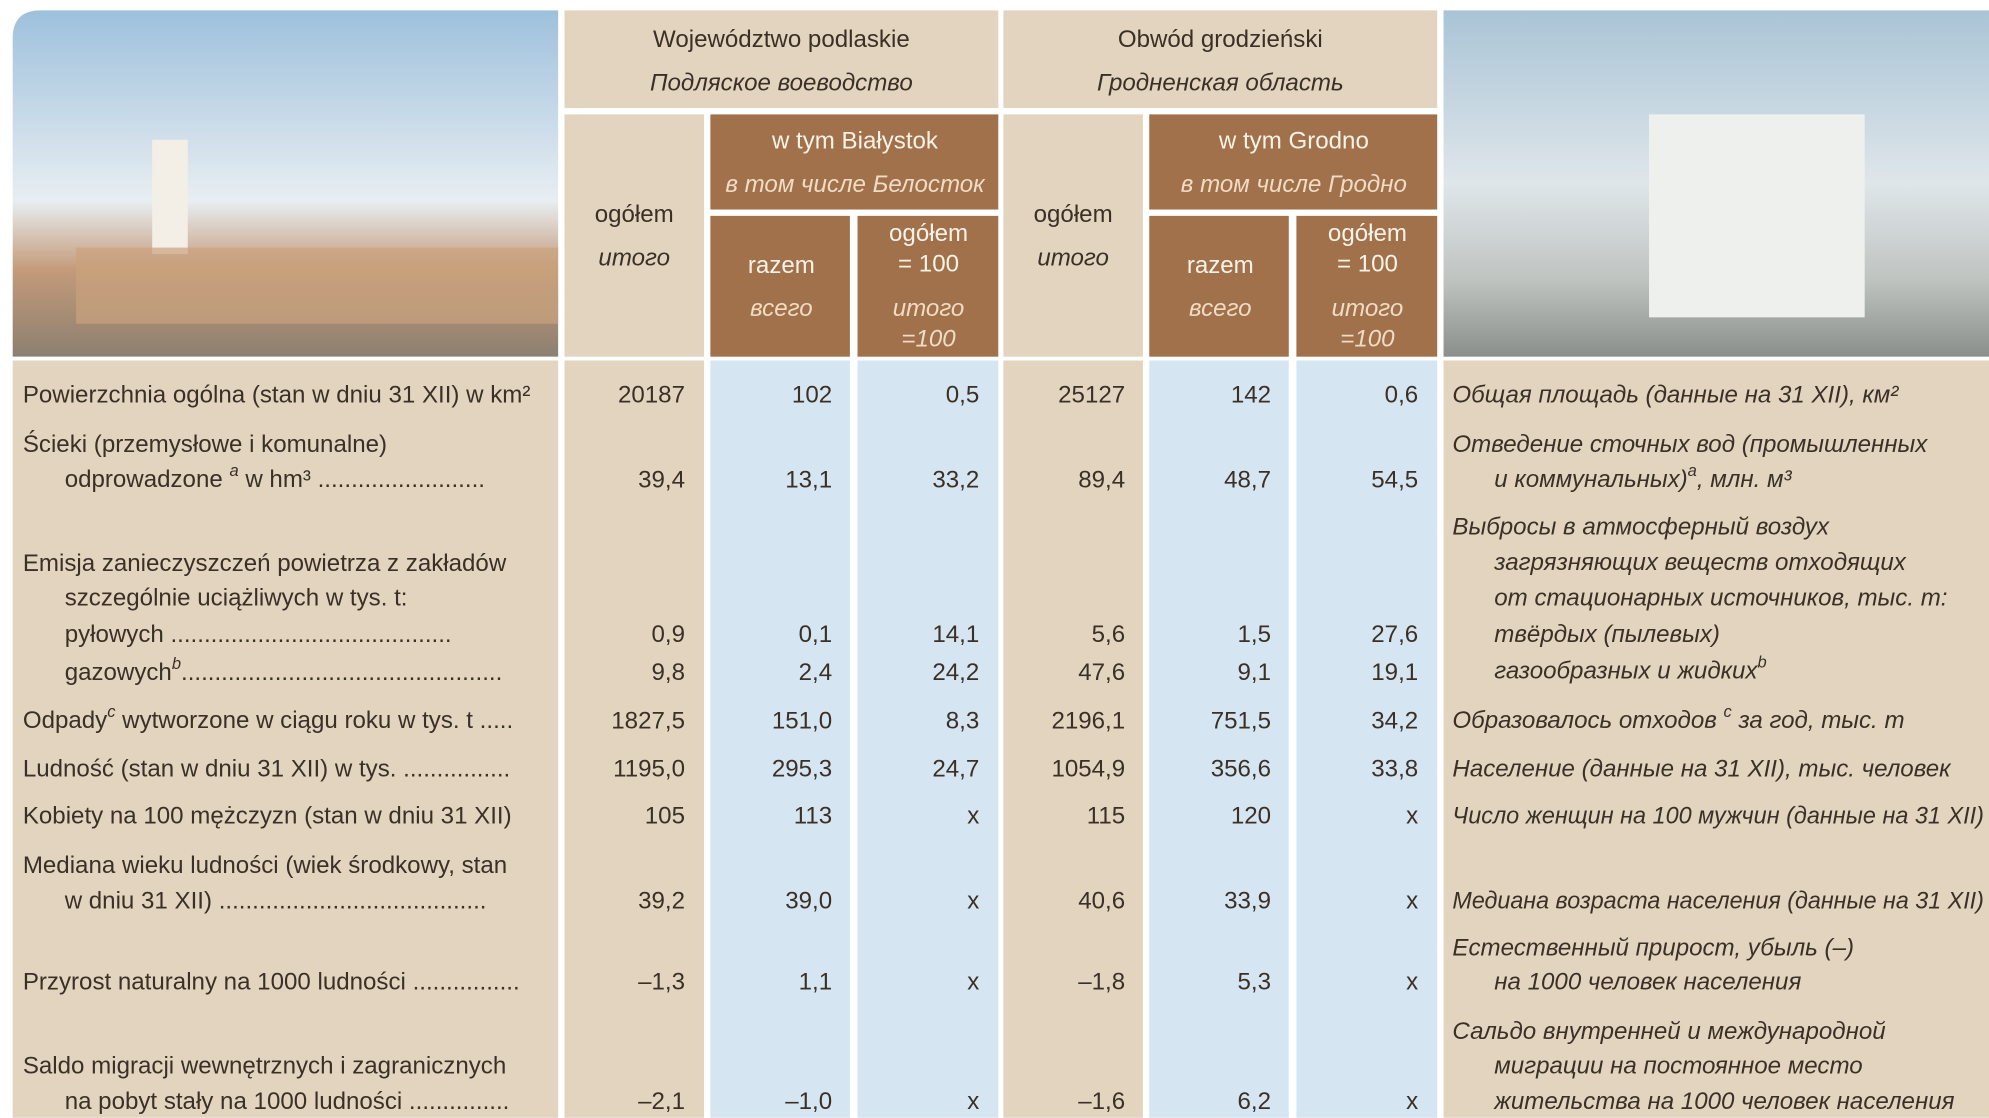 The height and width of the screenshot is (1118, 1989). I want to click on sum-head: razem, so click(781, 265).